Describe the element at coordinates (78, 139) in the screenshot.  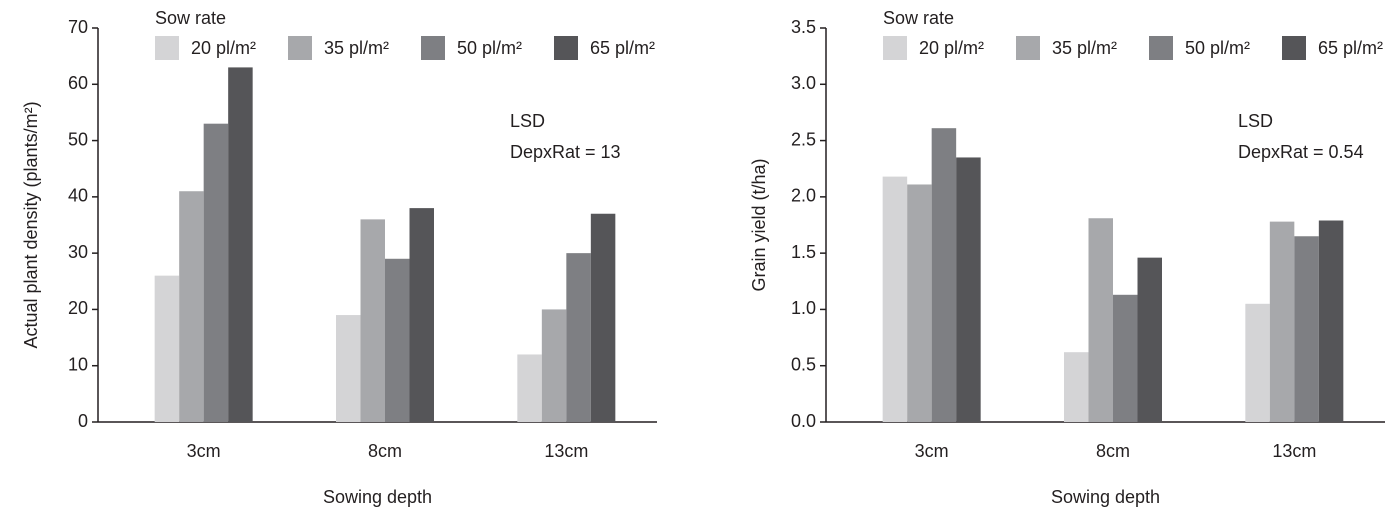
I see `y-tick-label: 50` at that location.